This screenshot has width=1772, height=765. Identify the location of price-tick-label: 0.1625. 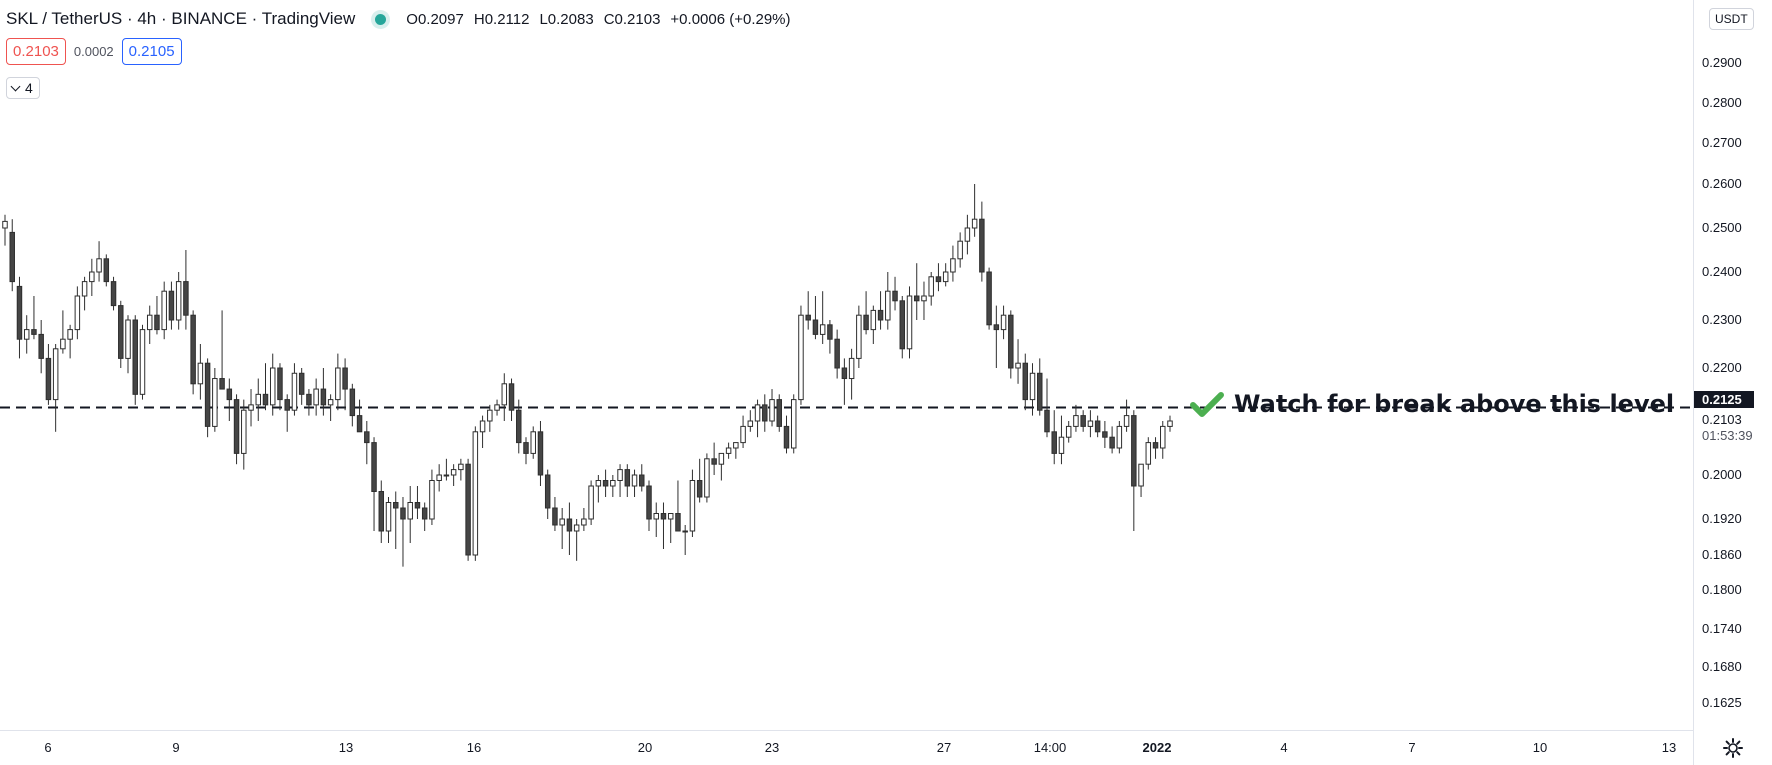
(1722, 702).